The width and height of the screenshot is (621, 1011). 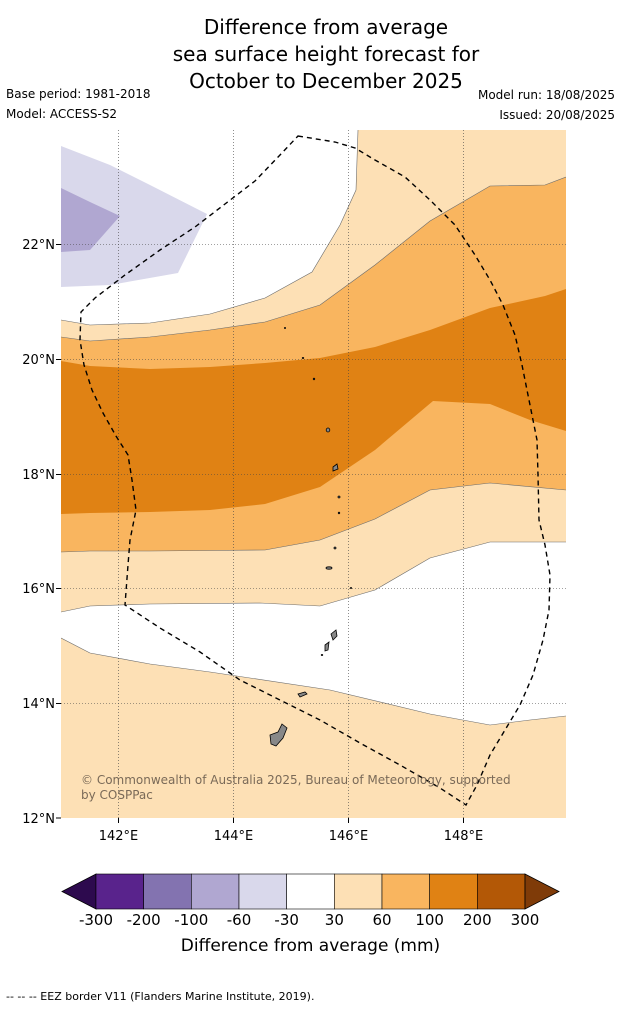 What do you see at coordinates (429, 920) in the screenshot?
I see `colorbar-tick-label: 100` at bounding box center [429, 920].